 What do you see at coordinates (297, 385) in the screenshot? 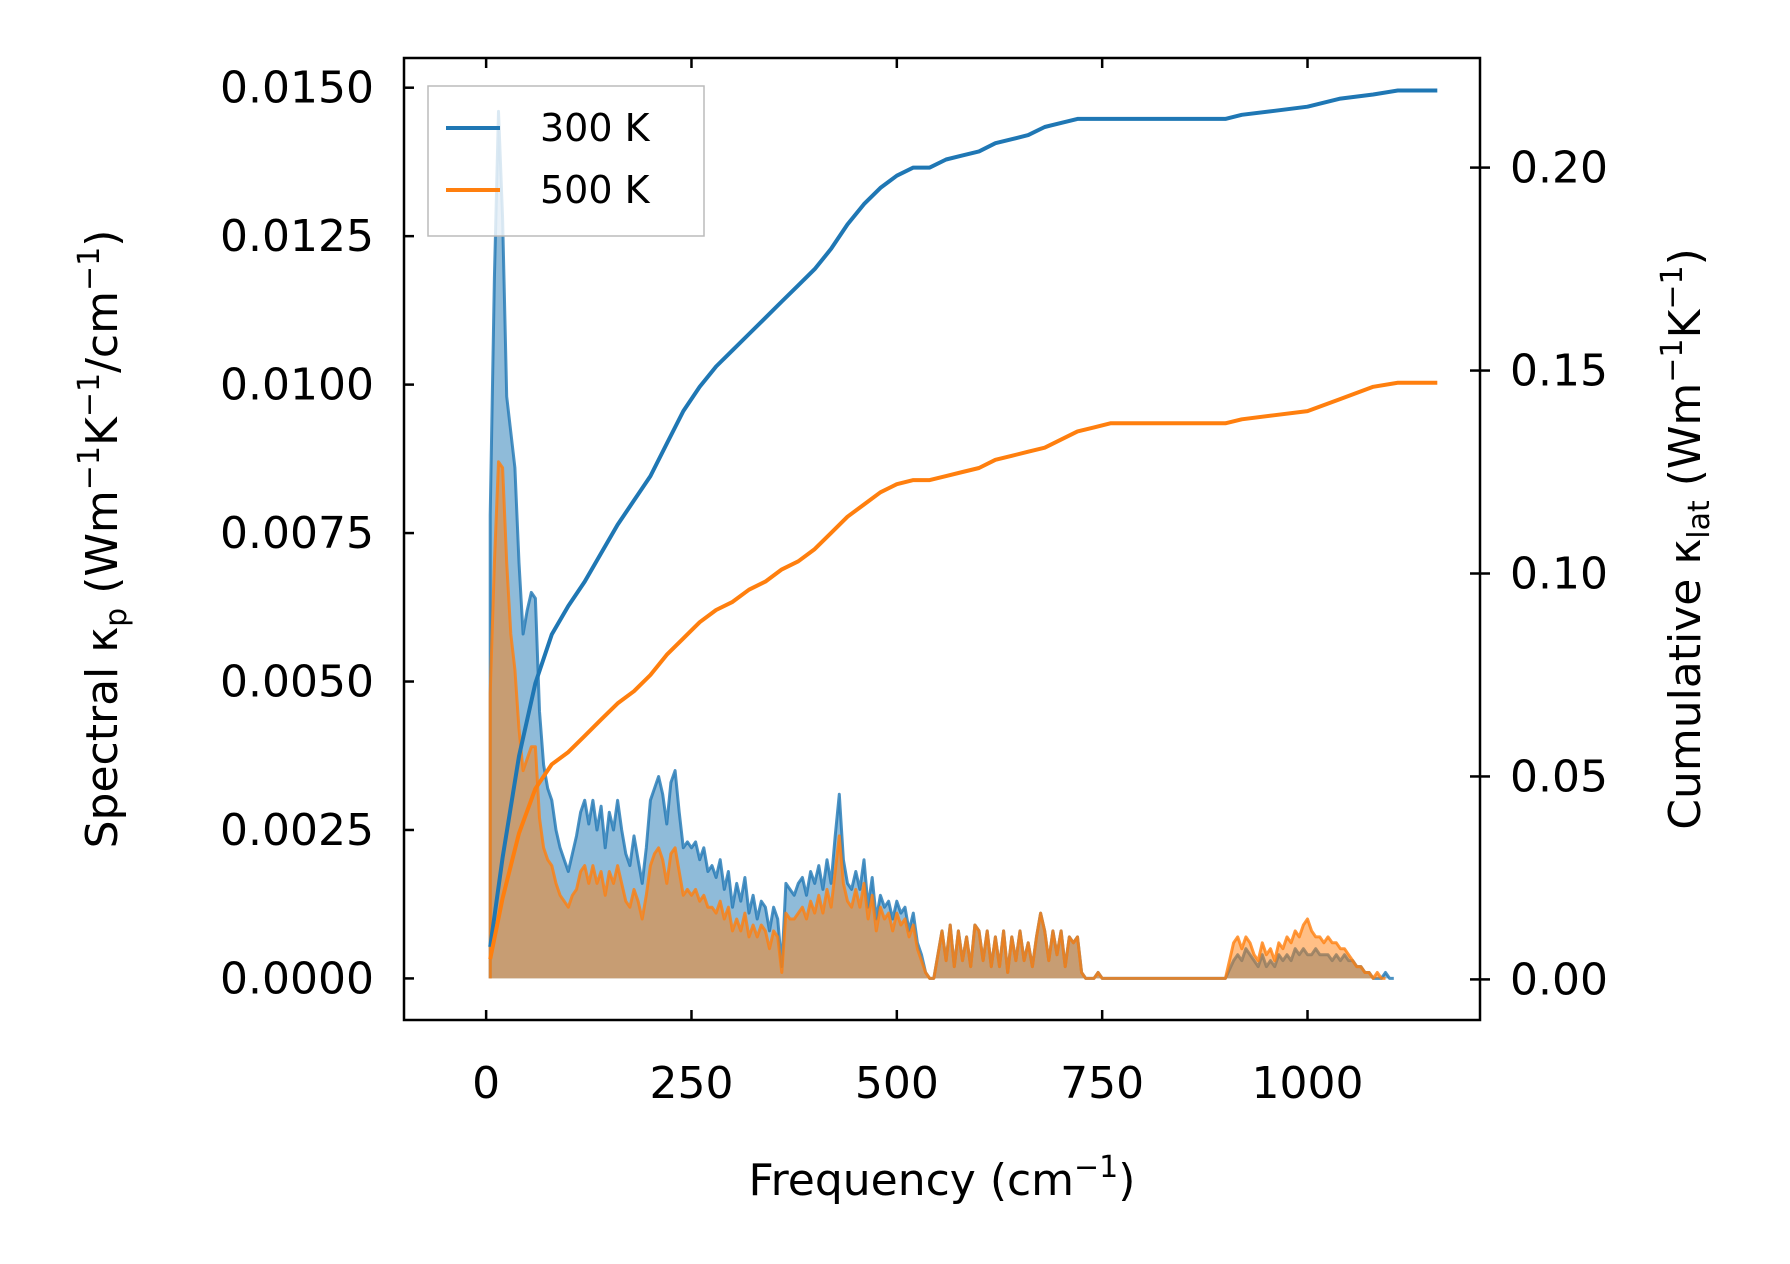
I see `y-left-tick-label: 0.0100` at bounding box center [297, 385].